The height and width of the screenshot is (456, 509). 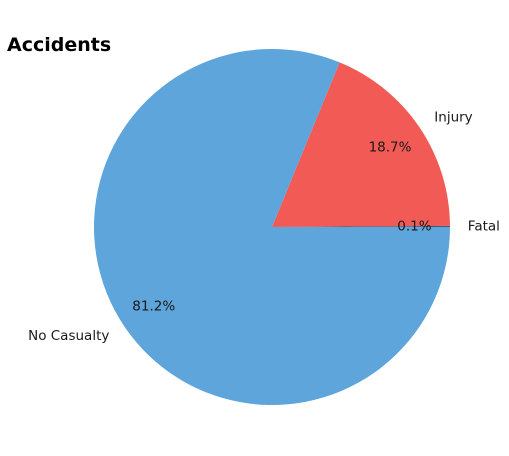 What do you see at coordinates (414, 227) in the screenshot?
I see `slice-percent-fatal: 0.1%` at bounding box center [414, 227].